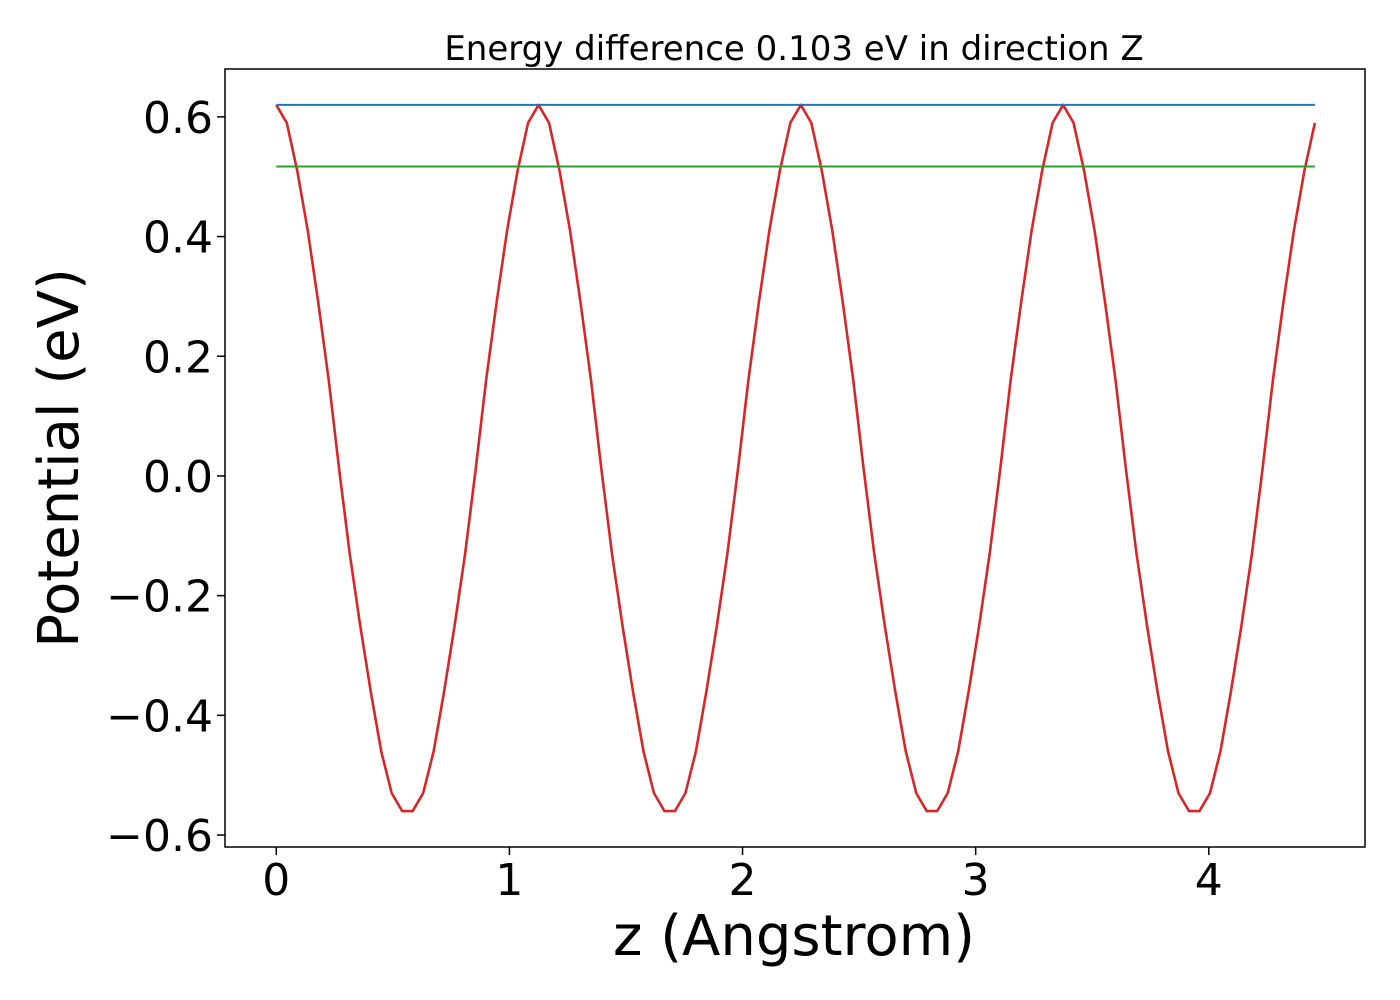 The image size is (1400, 1000). What do you see at coordinates (1209, 880) in the screenshot?
I see `x-tick-label: 4` at bounding box center [1209, 880].